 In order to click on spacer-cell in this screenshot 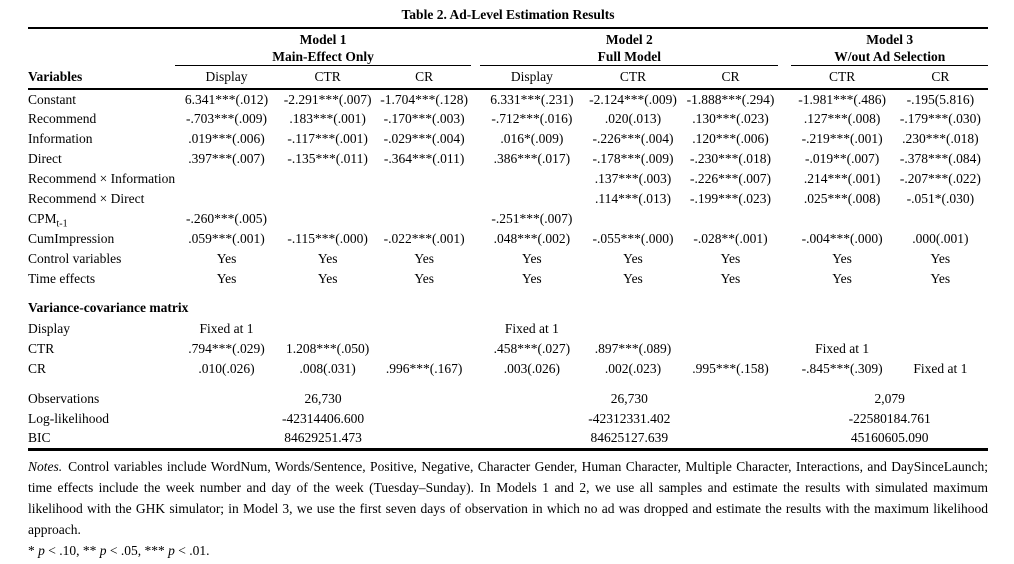, I will do `click(508, 384)`.